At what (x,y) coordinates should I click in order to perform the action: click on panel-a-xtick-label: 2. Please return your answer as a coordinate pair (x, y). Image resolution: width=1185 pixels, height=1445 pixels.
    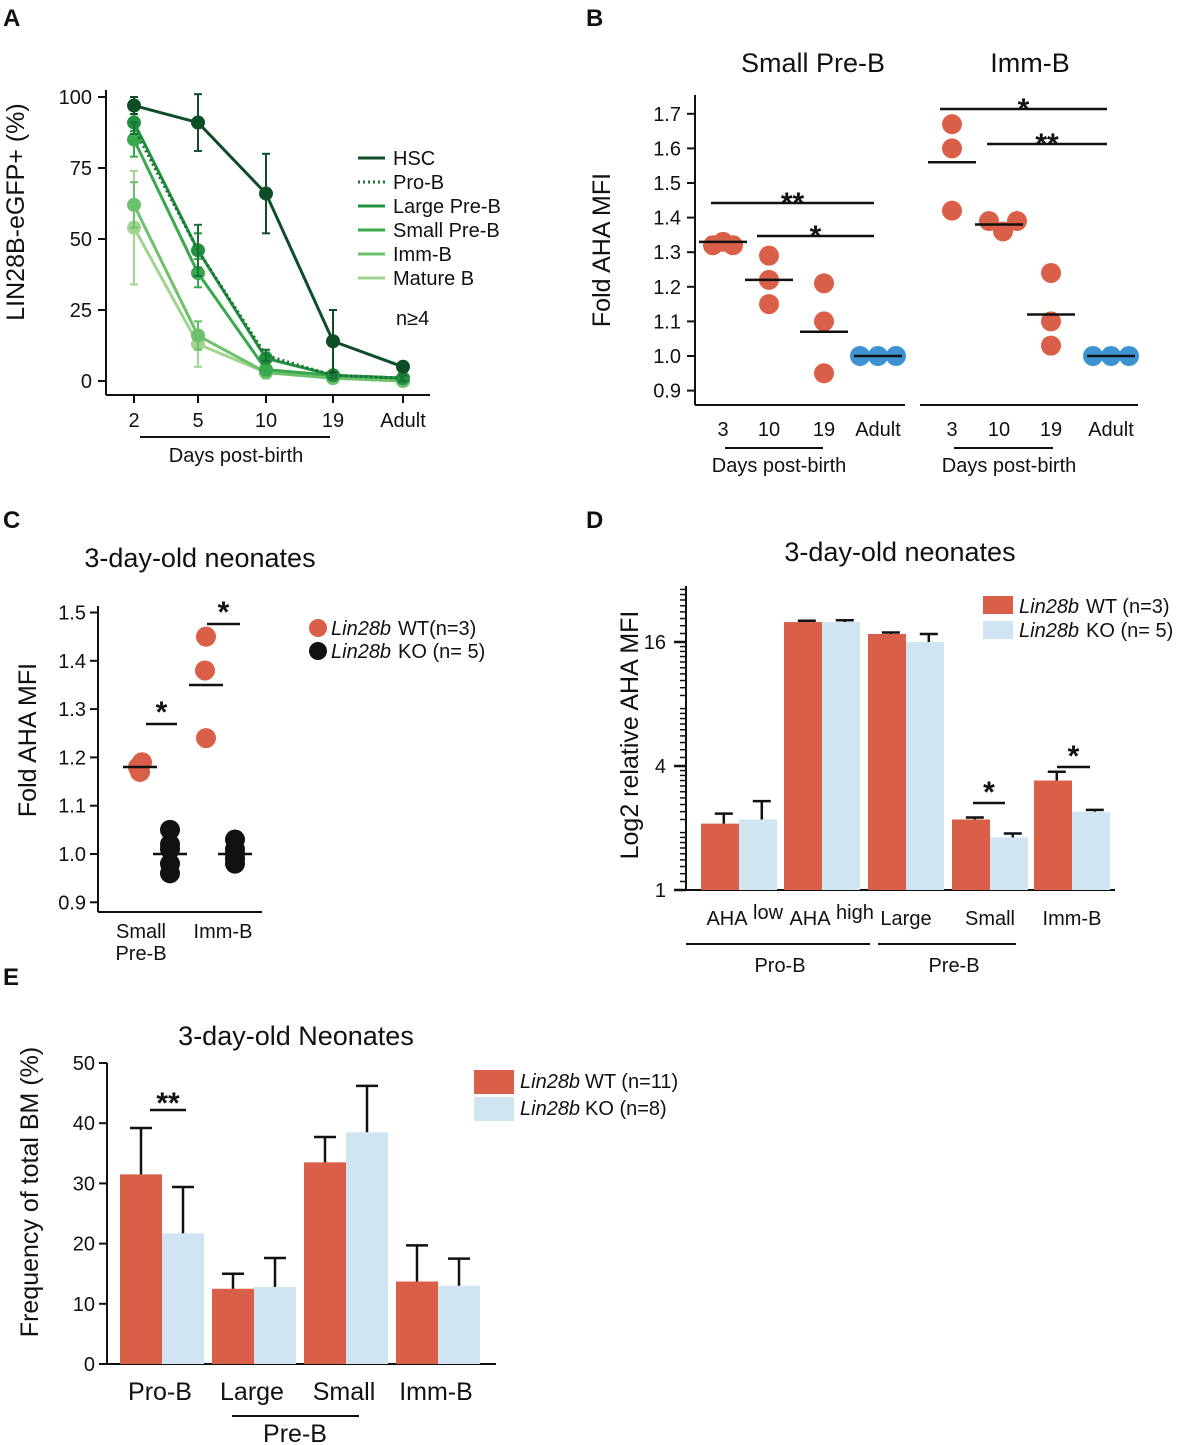
    Looking at the image, I should click on (133, 421).